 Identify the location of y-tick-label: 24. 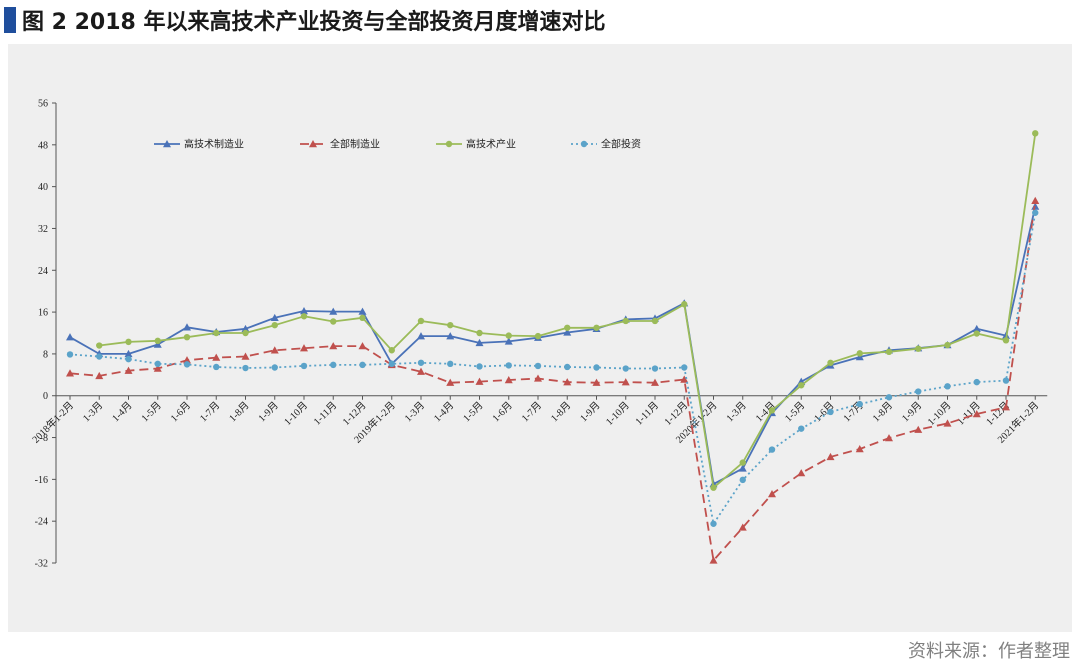
(43, 271).